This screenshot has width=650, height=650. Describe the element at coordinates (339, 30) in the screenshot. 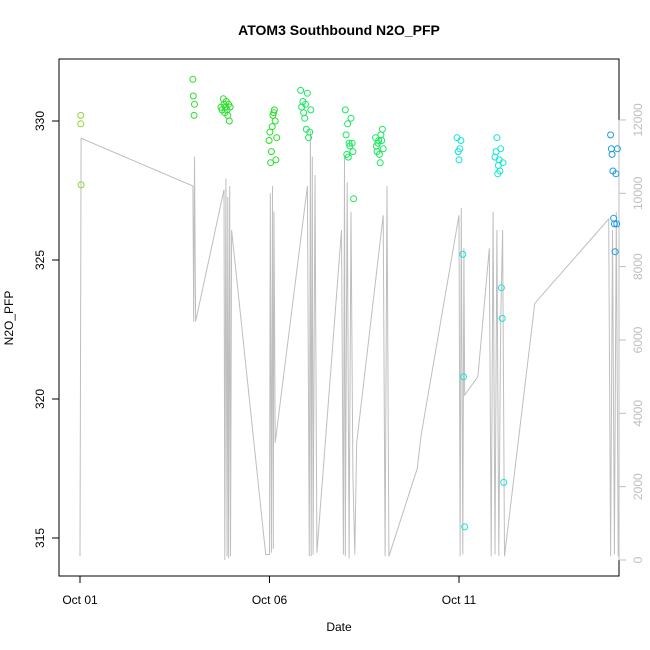

I see `chart-title: ATOM3 Southbound N2O_PFP` at that location.